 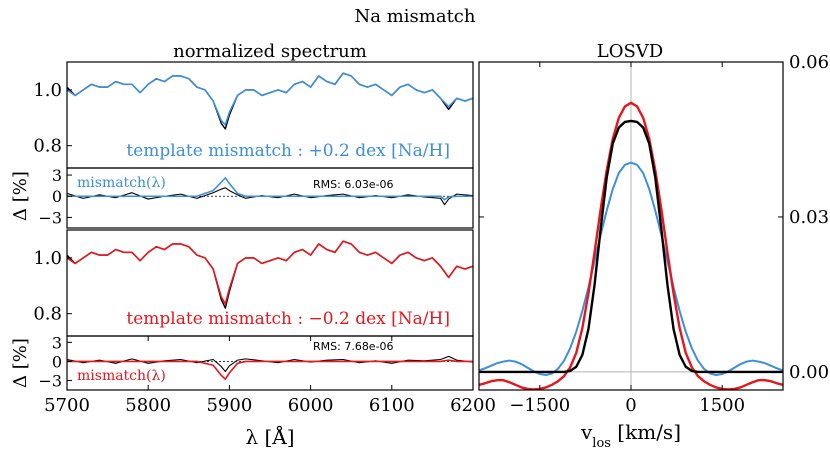 What do you see at coordinates (809, 217) in the screenshot?
I see `y-tick-label: 0.03` at bounding box center [809, 217].